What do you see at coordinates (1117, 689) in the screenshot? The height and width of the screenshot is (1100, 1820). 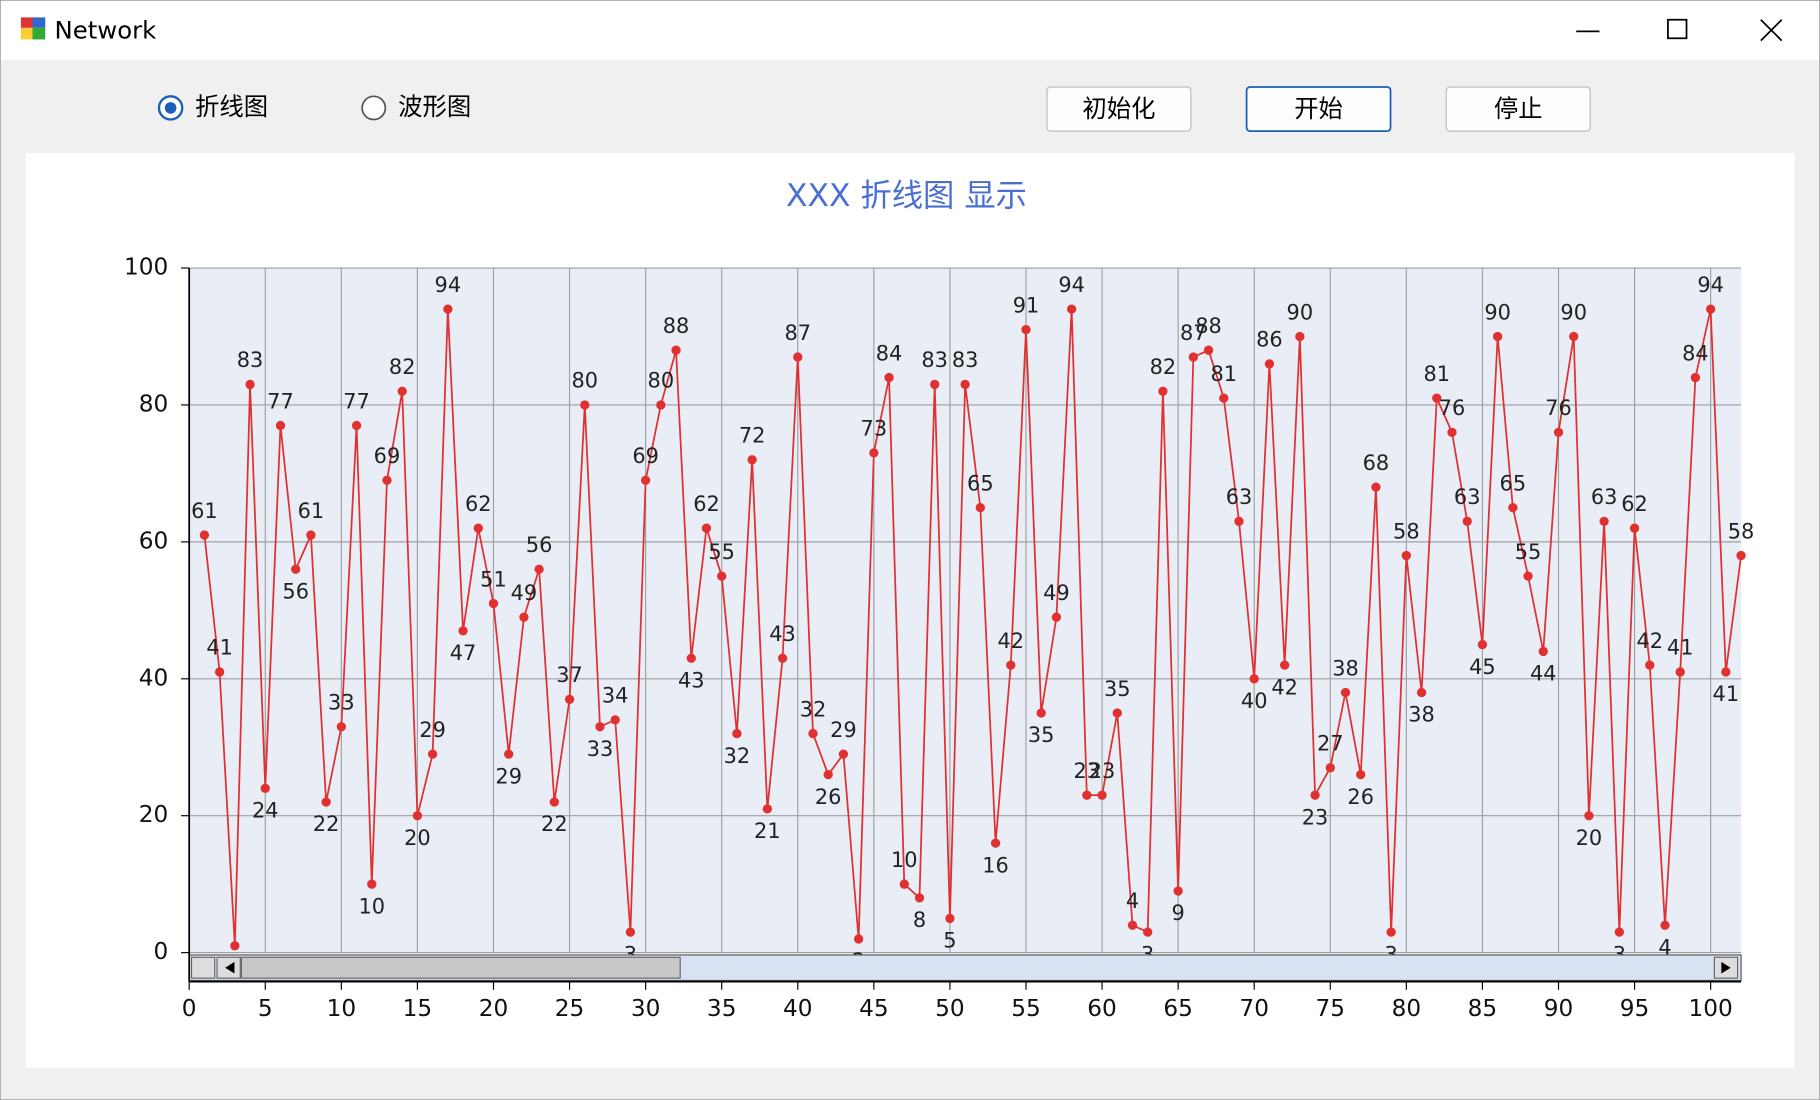 I see `data-label: 35` at bounding box center [1117, 689].